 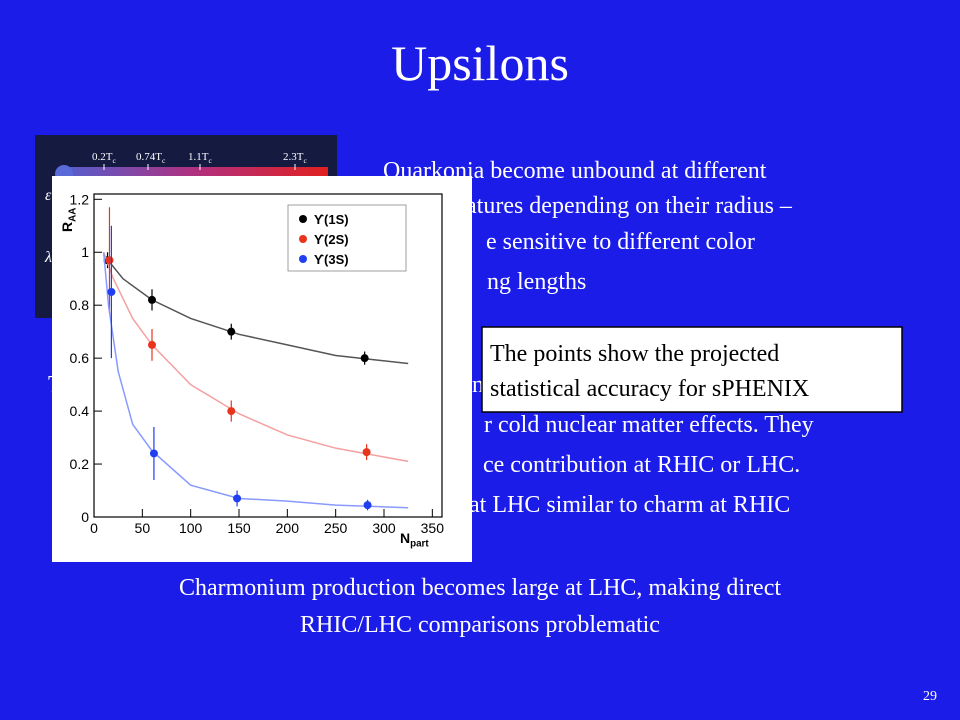 I want to click on legend-label: ϒ(1S), so click(x=331, y=219).